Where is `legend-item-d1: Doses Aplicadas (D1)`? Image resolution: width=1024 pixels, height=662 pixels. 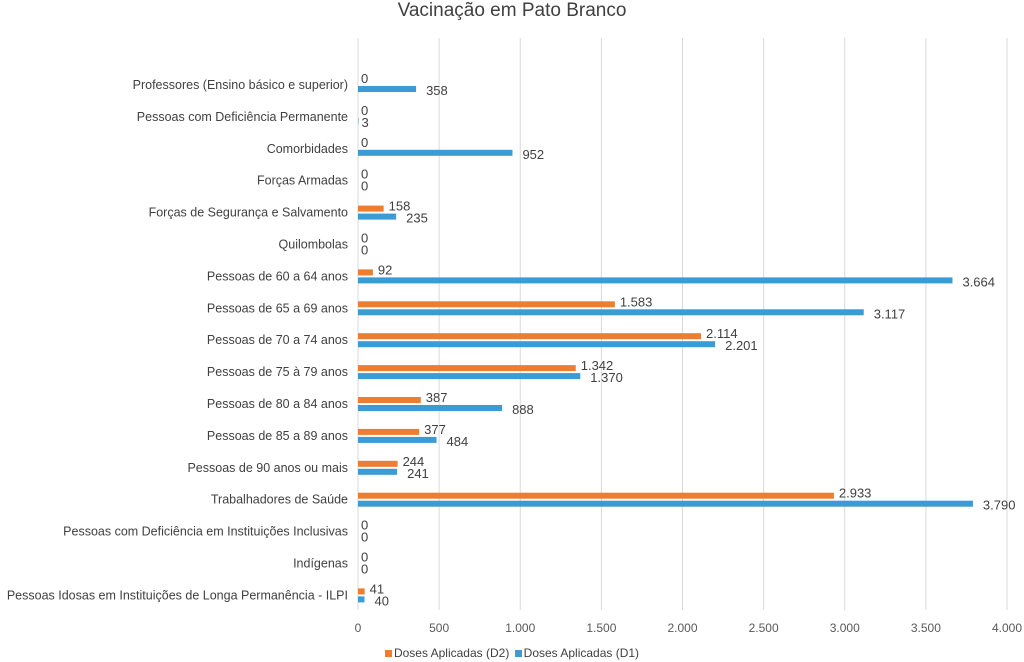 legend-item-d1: Doses Aplicadas (D1) is located at coordinates (577, 653).